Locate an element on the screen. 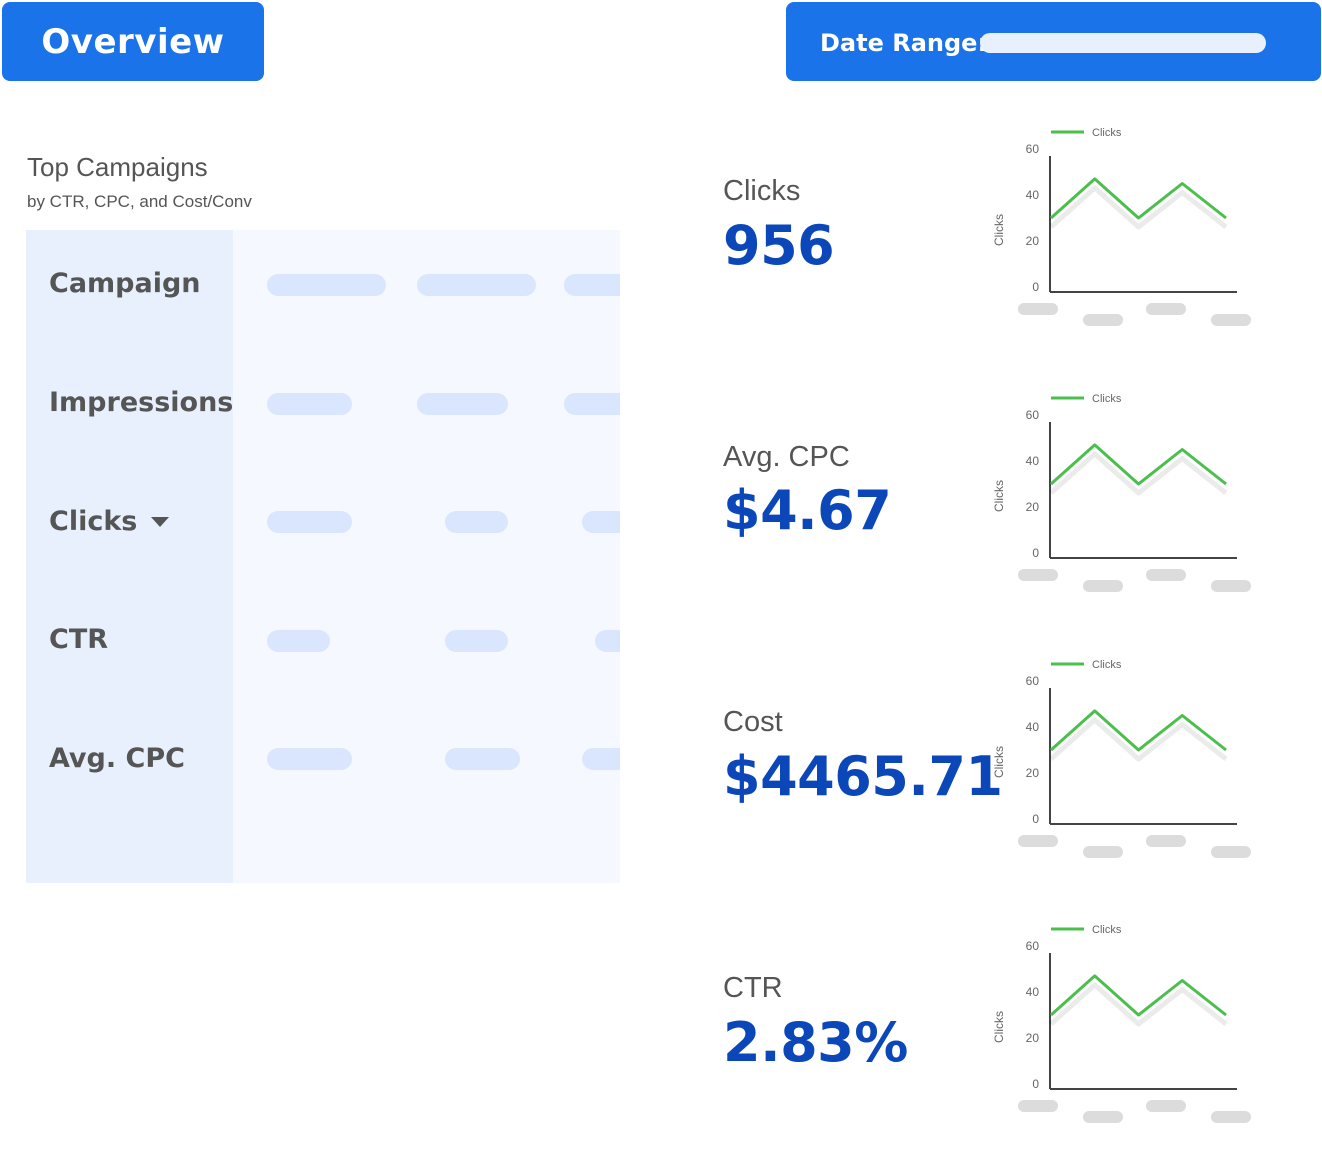  top-campaigns-subtitle: by CTR, CPC, and Cost/Conv is located at coordinates (139, 201).